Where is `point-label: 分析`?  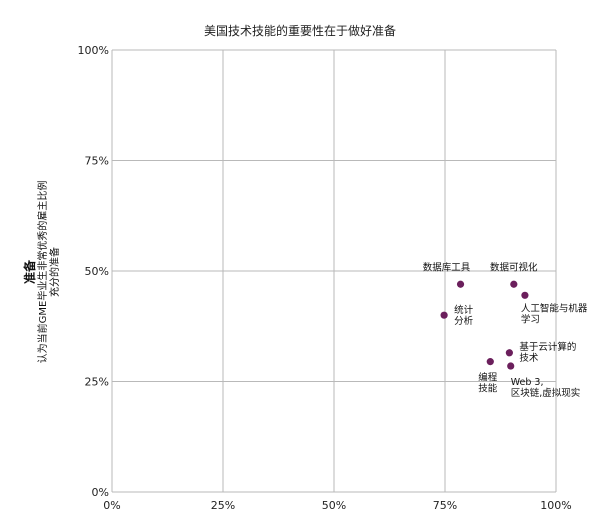 point-label: 分析 is located at coordinates (464, 321).